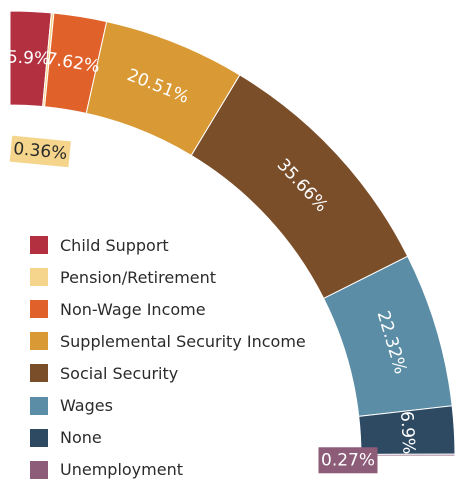 The height and width of the screenshot is (486, 461). I want to click on legend-label: Unemployment, so click(121, 470).